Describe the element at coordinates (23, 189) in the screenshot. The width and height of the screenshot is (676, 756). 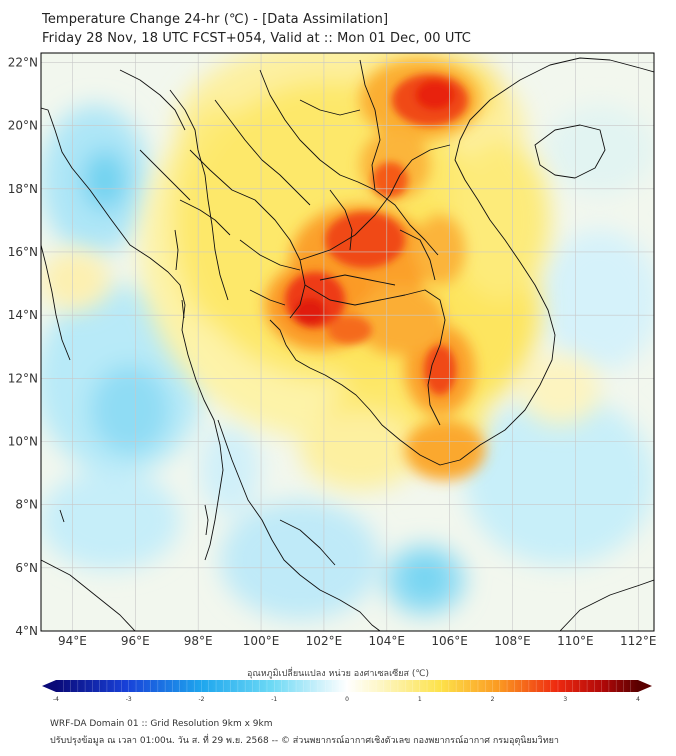
I see `lat-tick-label: 18°N` at that location.